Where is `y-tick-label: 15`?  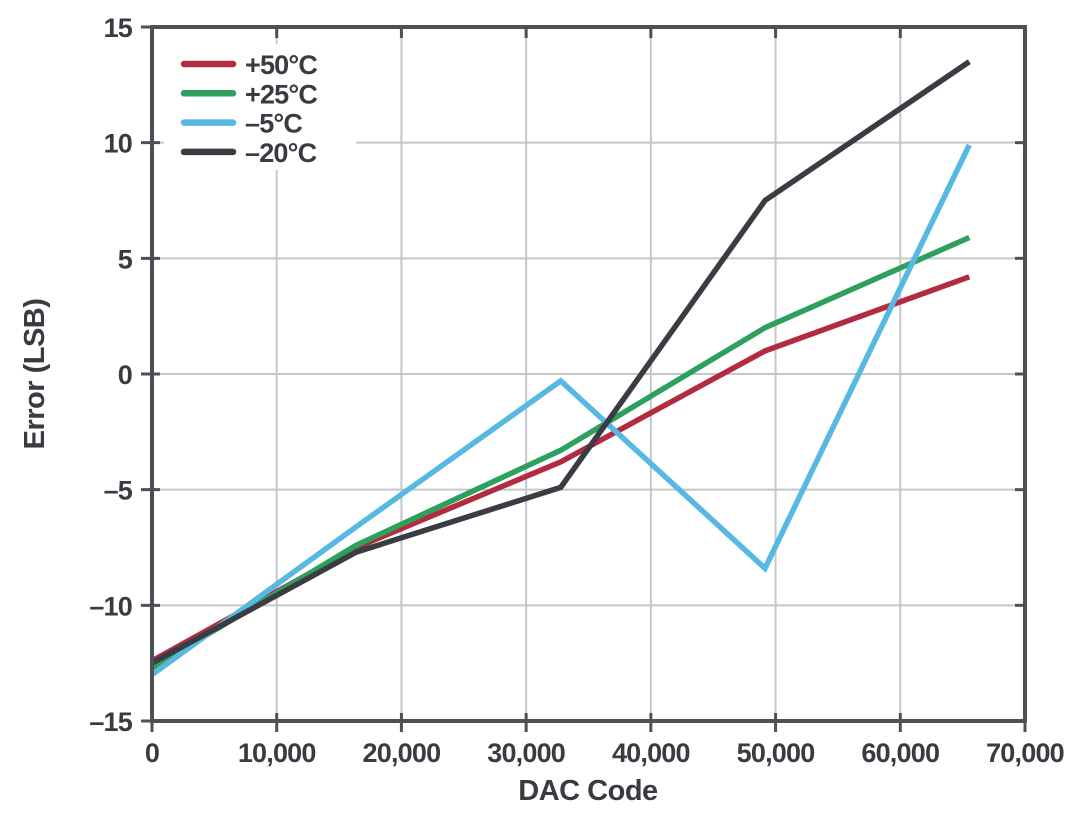 y-tick-label: 15 is located at coordinates (118, 28).